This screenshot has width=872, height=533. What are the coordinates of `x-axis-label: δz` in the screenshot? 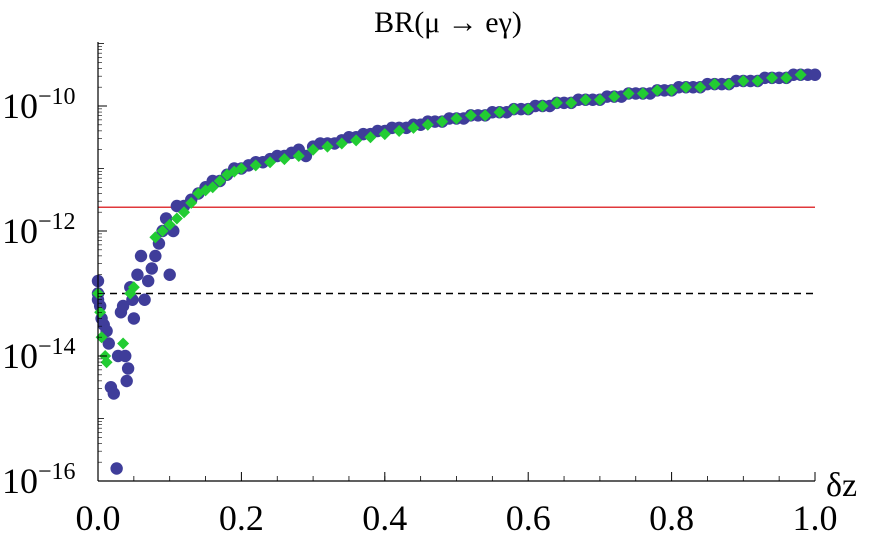 It's located at (841, 485).